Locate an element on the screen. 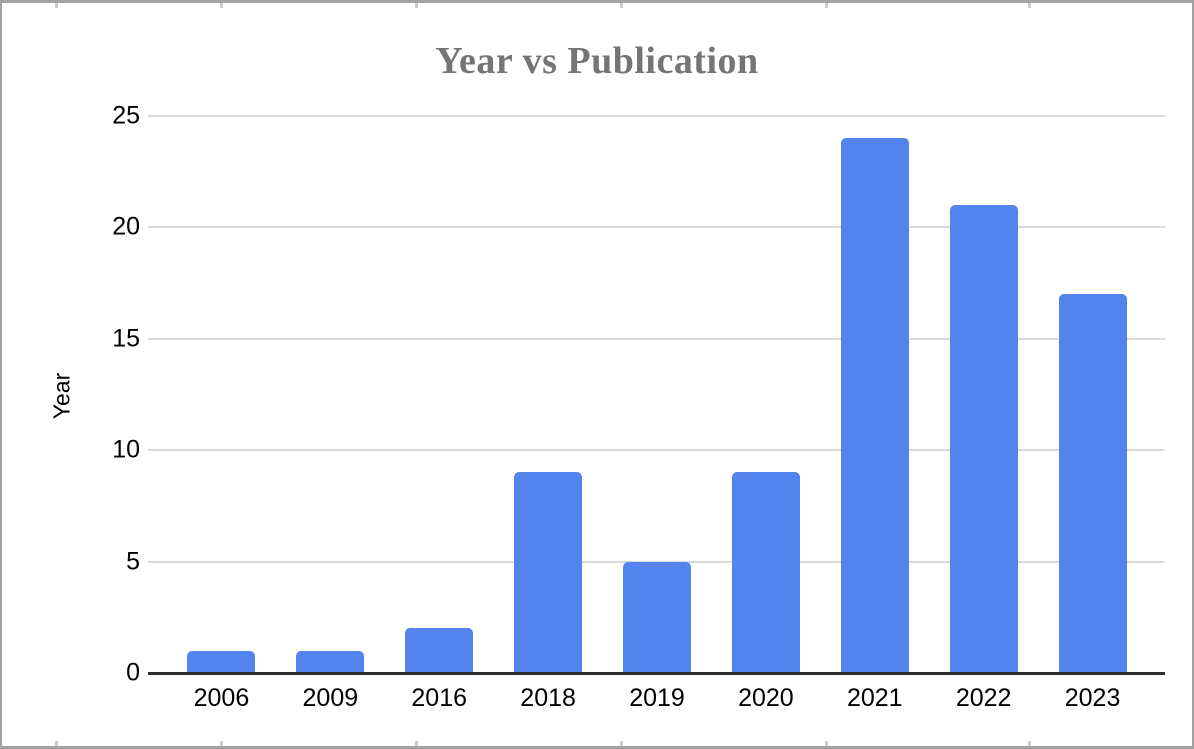 The image size is (1194, 749). bar-2009 is located at coordinates (330, 661).